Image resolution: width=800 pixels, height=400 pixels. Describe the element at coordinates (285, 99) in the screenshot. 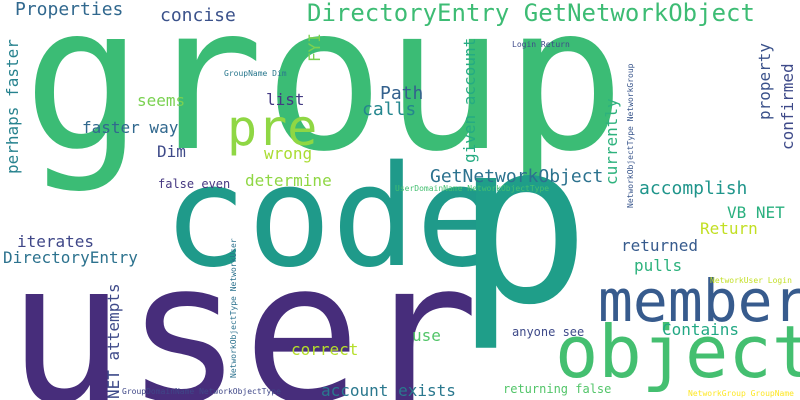

I see `word-list: list` at that location.